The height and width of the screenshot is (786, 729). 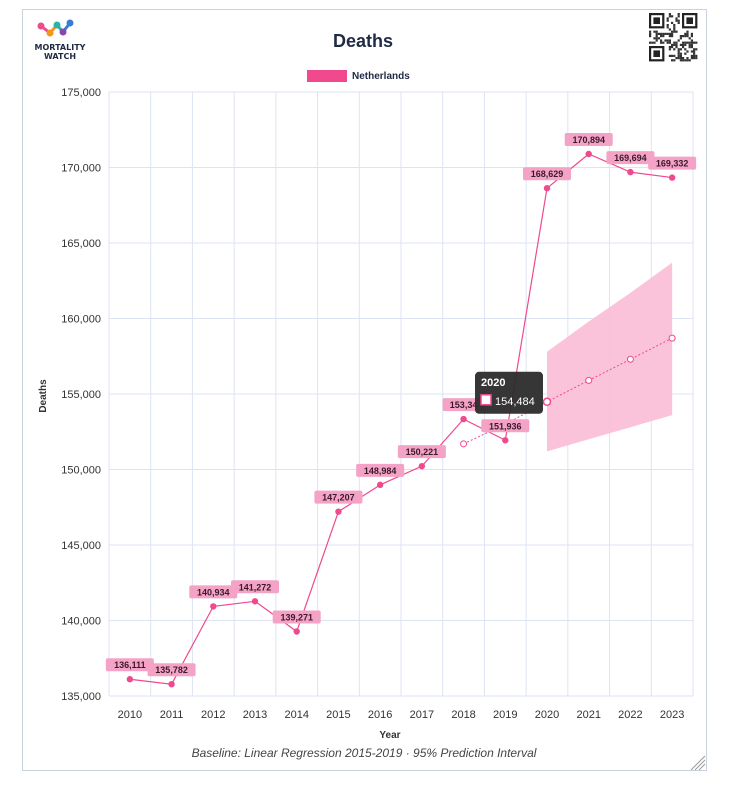 I want to click on y-tick-label: 165,000, so click(x=81, y=244).